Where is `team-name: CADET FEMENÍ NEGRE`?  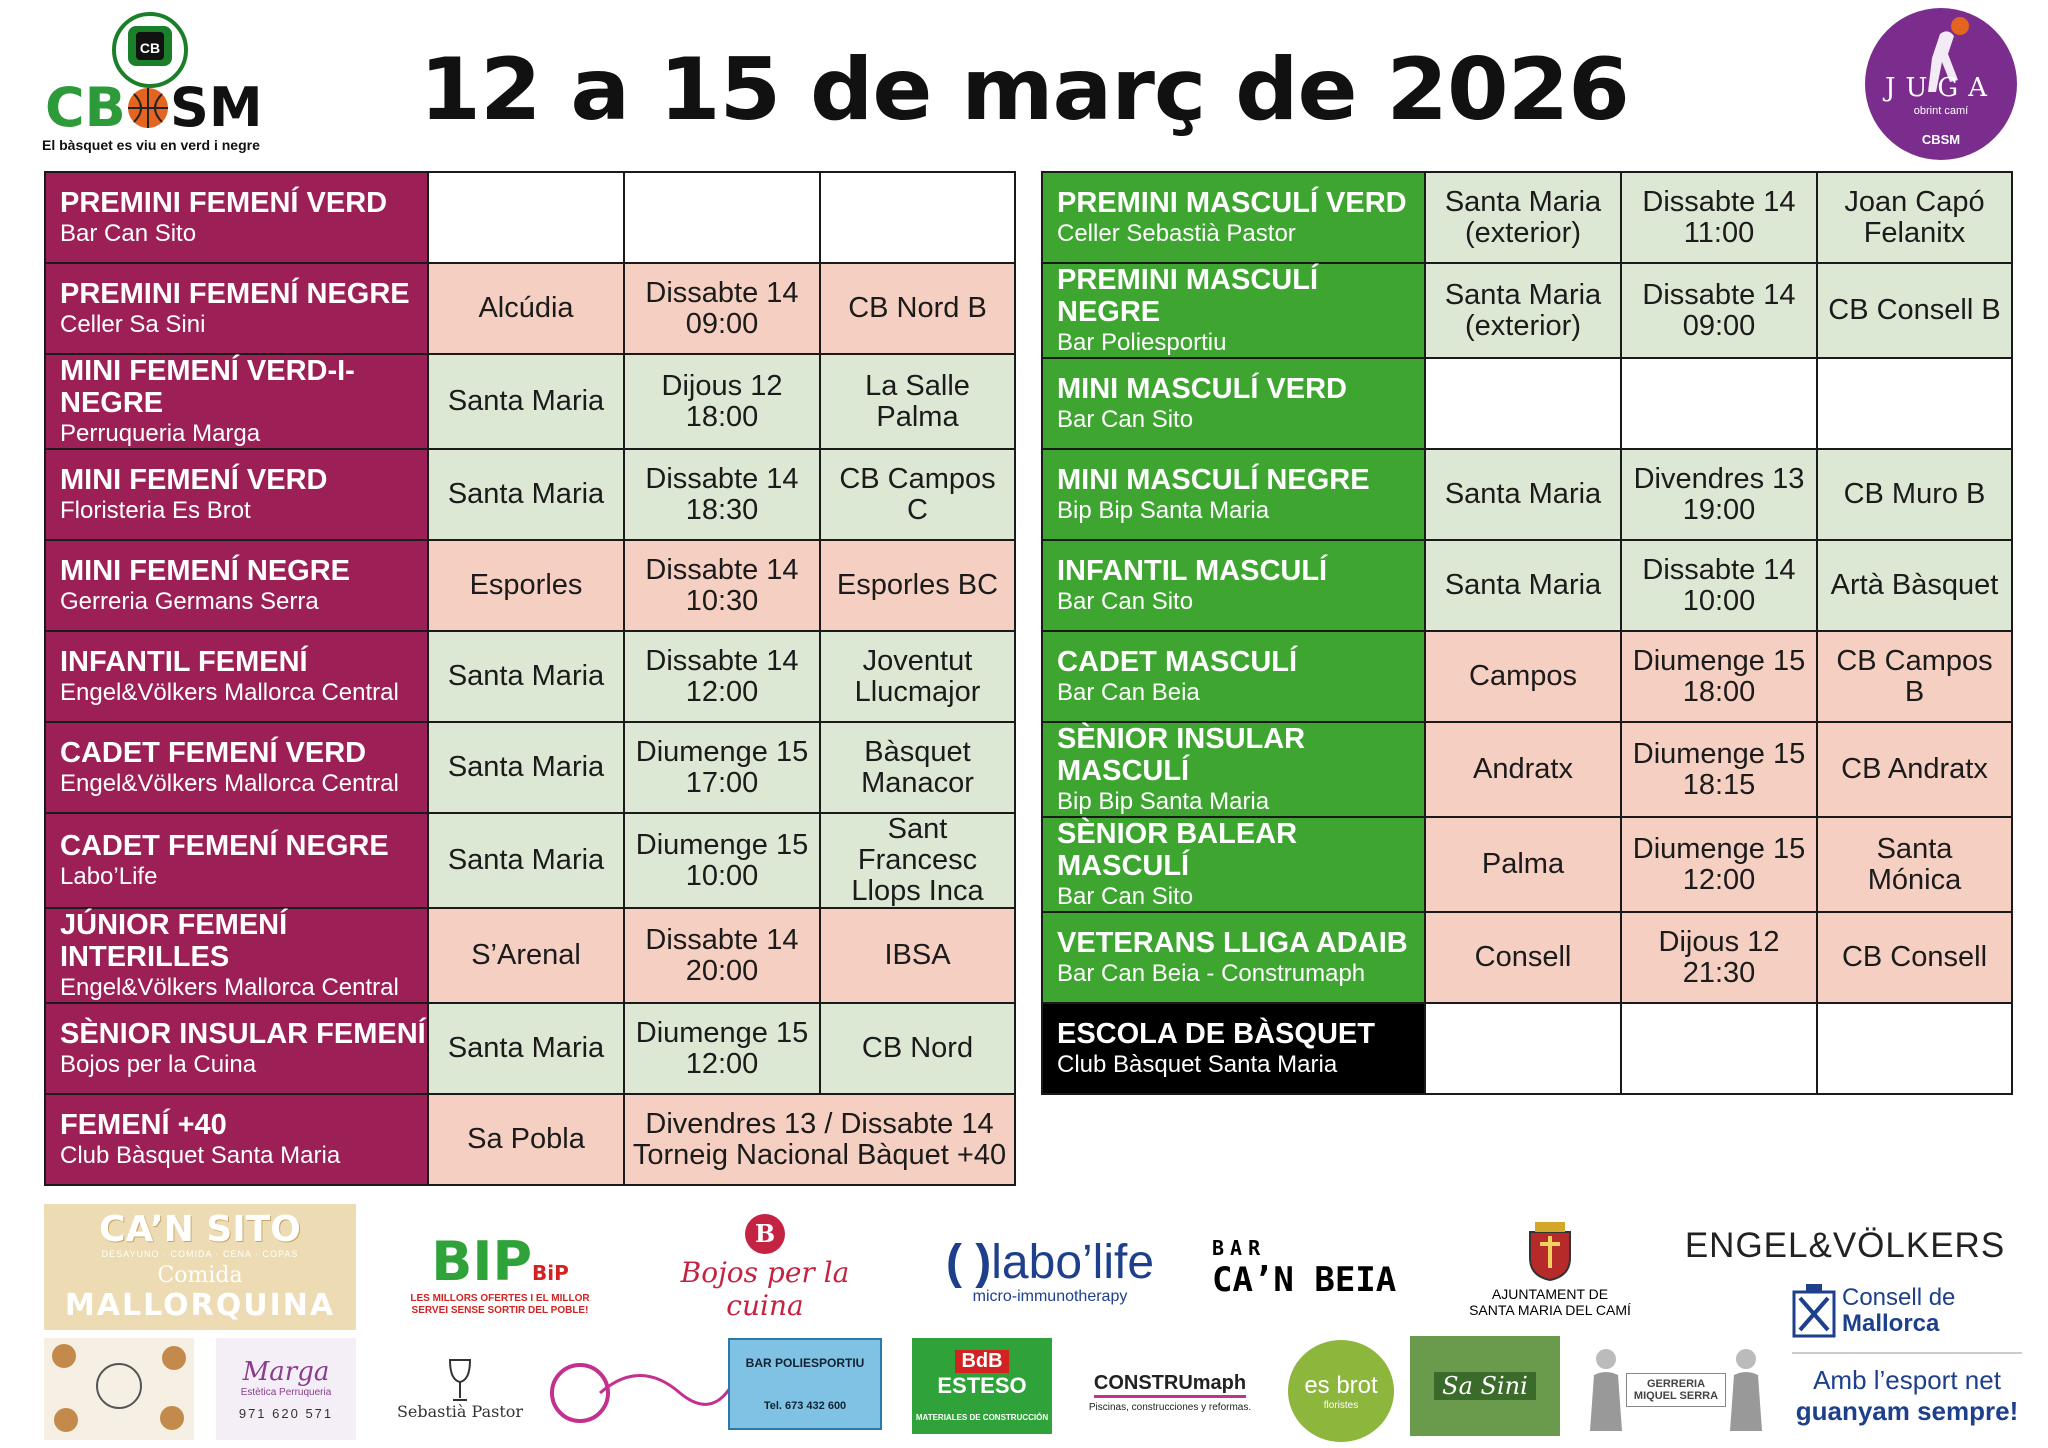
team-name: CADET FEMENÍ NEGRE is located at coordinates (224, 846).